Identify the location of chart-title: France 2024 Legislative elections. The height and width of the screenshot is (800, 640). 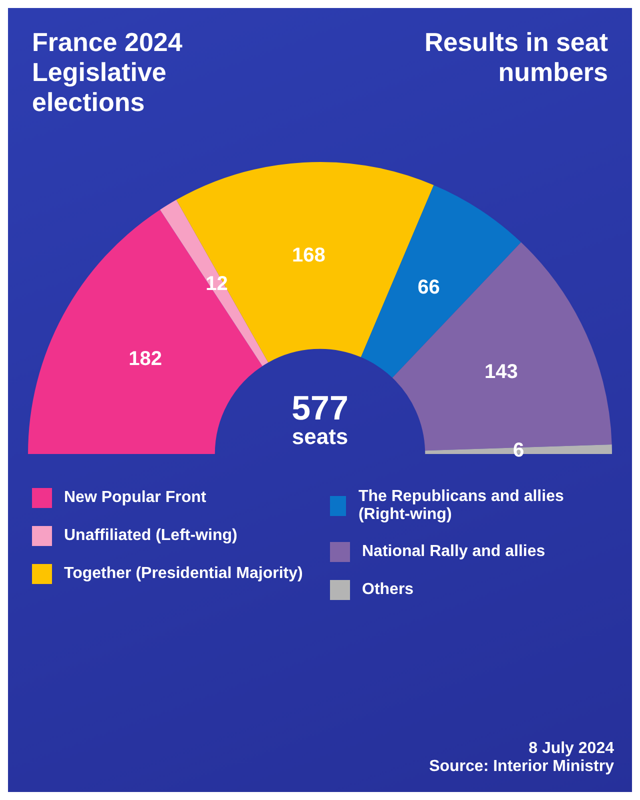
(108, 72).